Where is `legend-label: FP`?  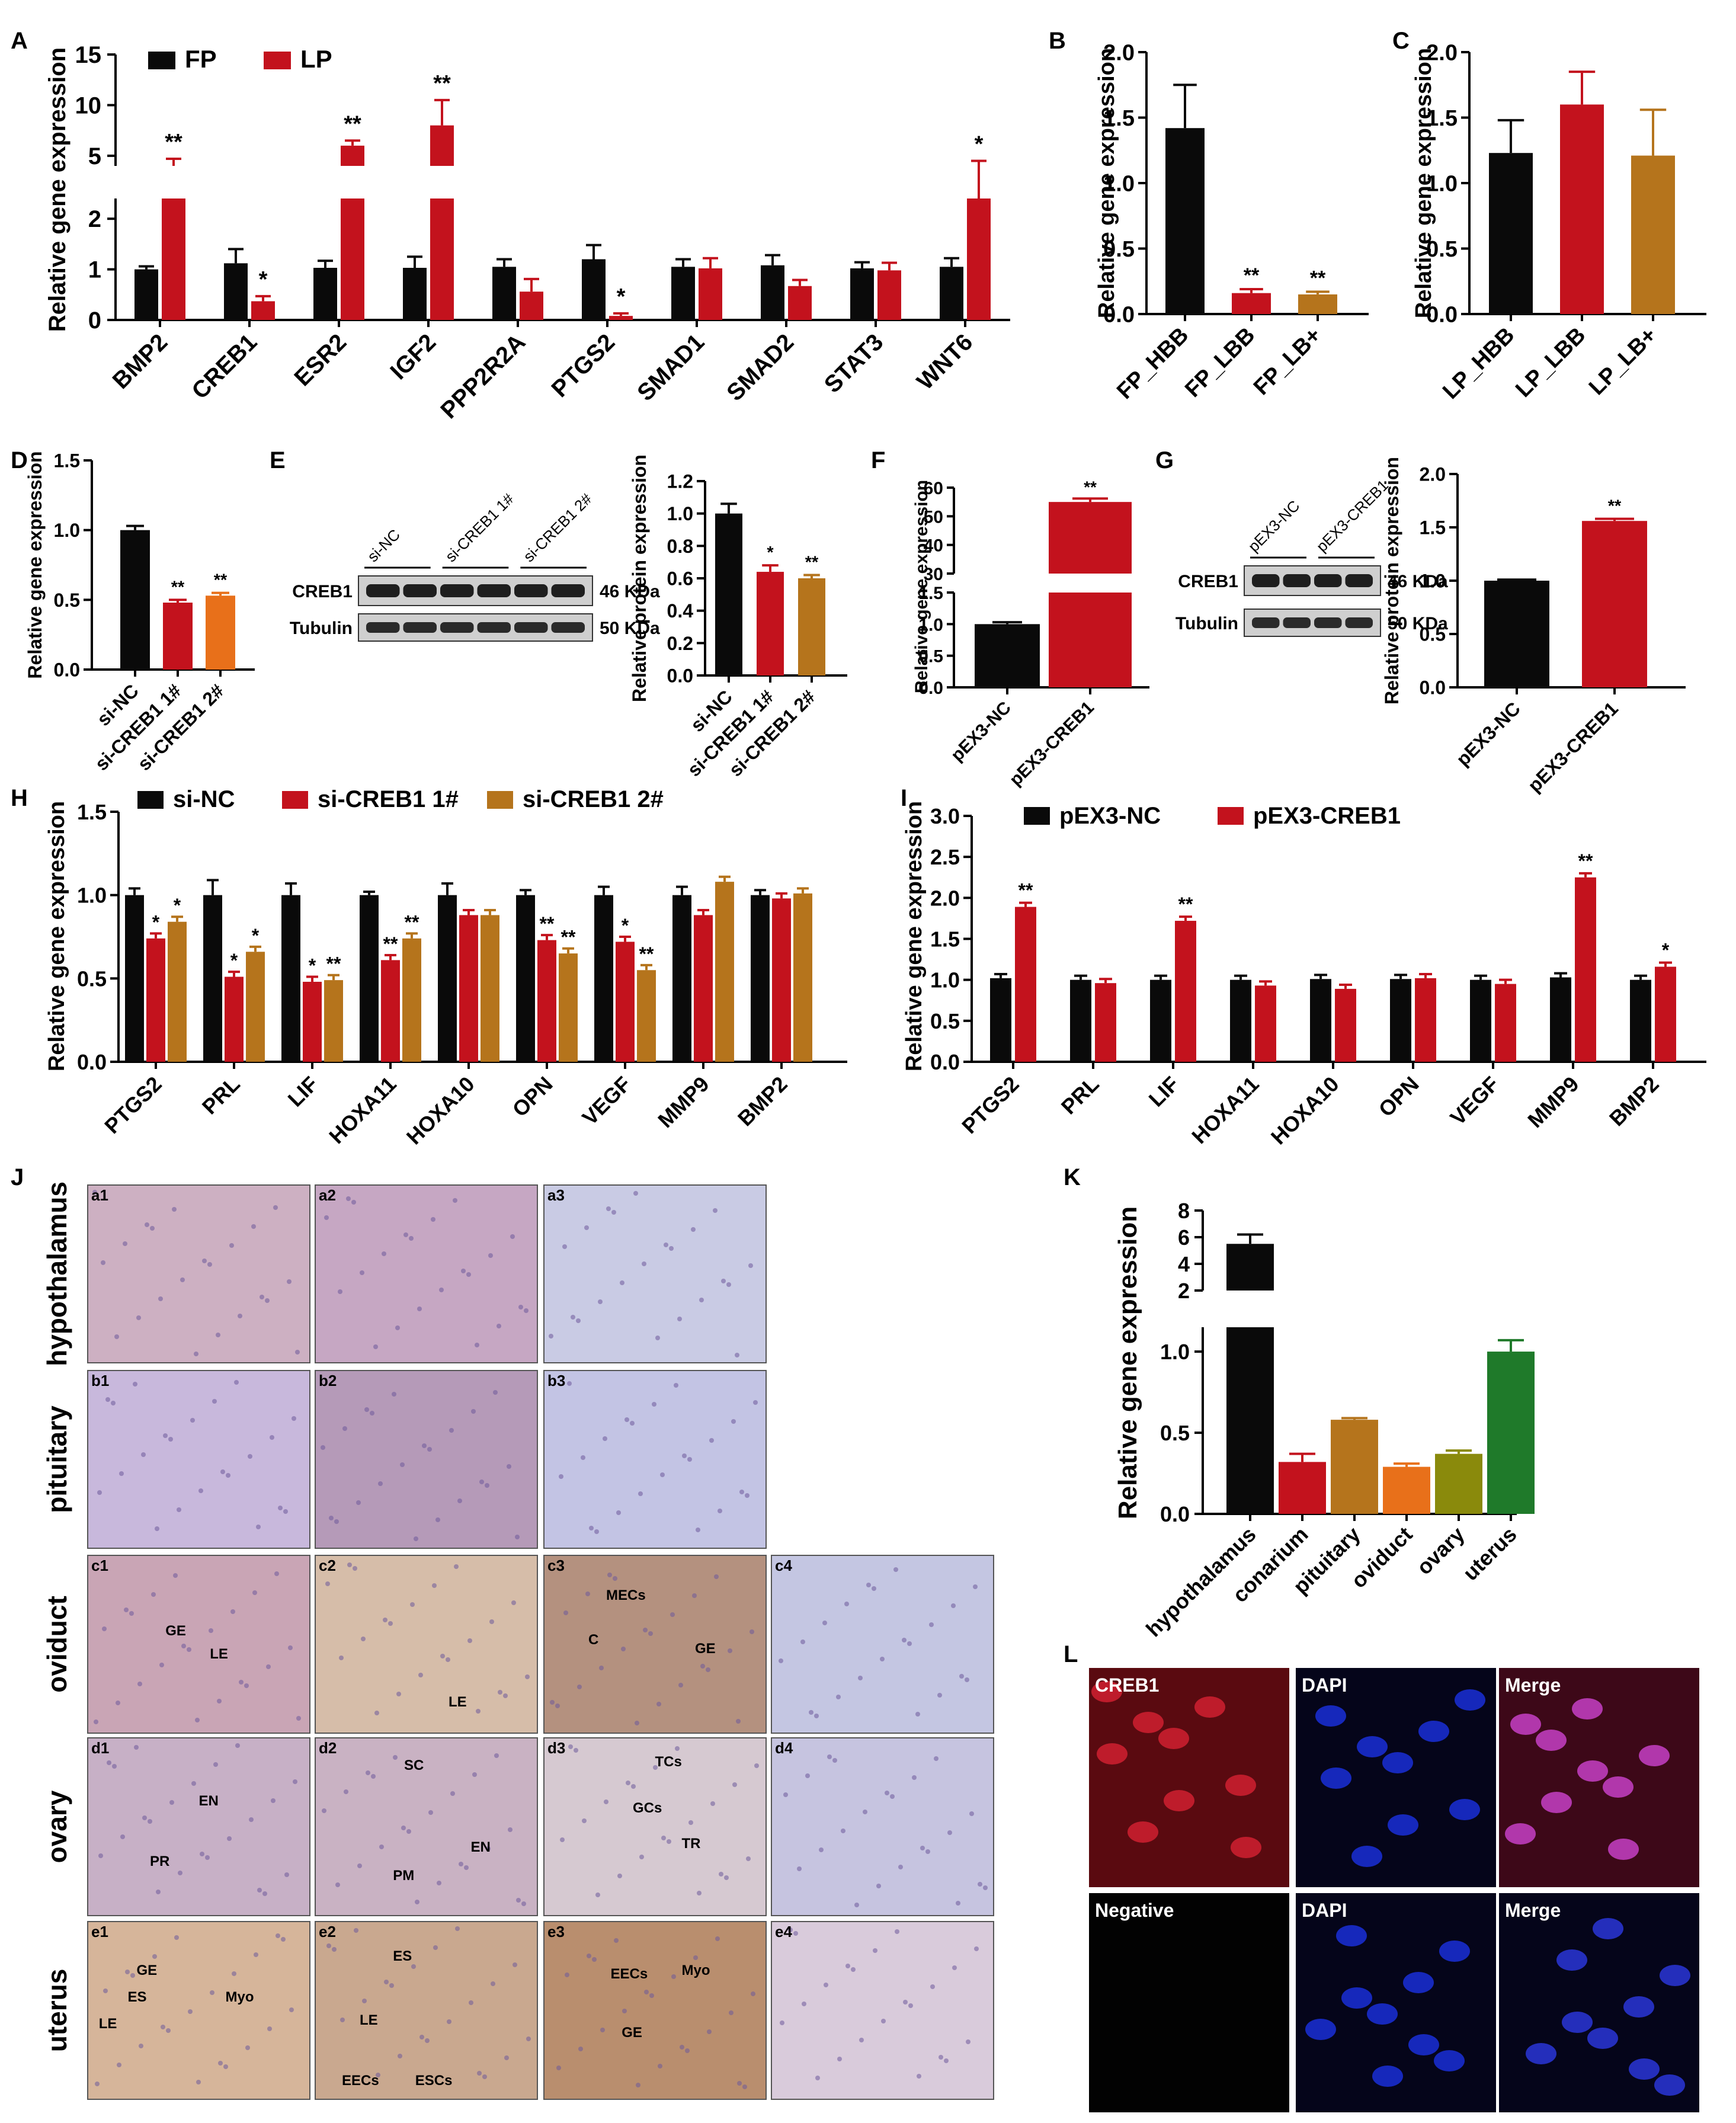 legend-label: FP is located at coordinates (201, 59).